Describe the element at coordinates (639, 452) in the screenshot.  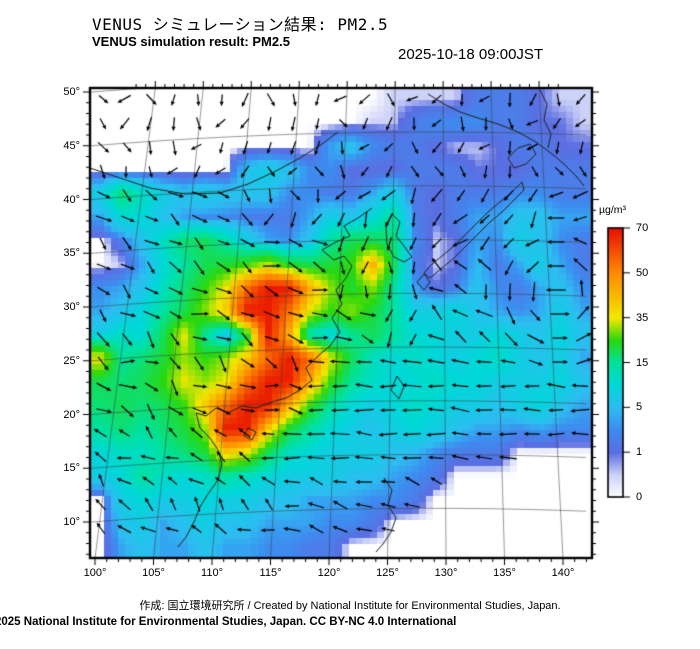
I see `colorbar-tick-label: 1` at that location.